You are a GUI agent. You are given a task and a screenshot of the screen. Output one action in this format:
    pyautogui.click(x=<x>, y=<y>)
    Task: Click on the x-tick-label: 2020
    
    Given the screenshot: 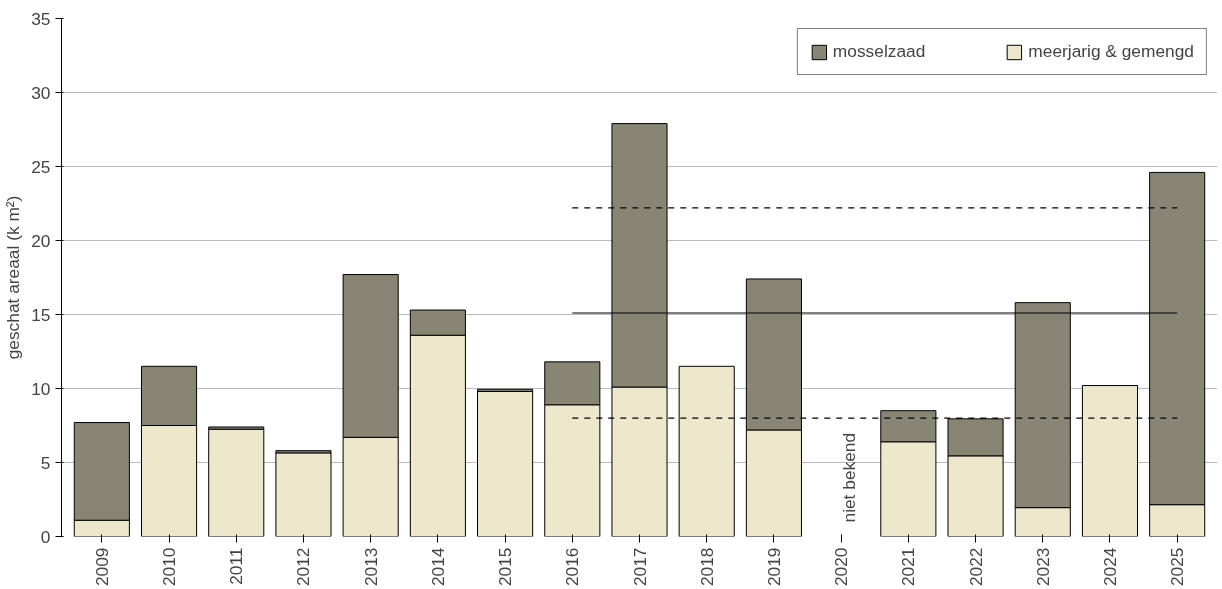 What is the action you would take?
    pyautogui.click(x=841, y=567)
    